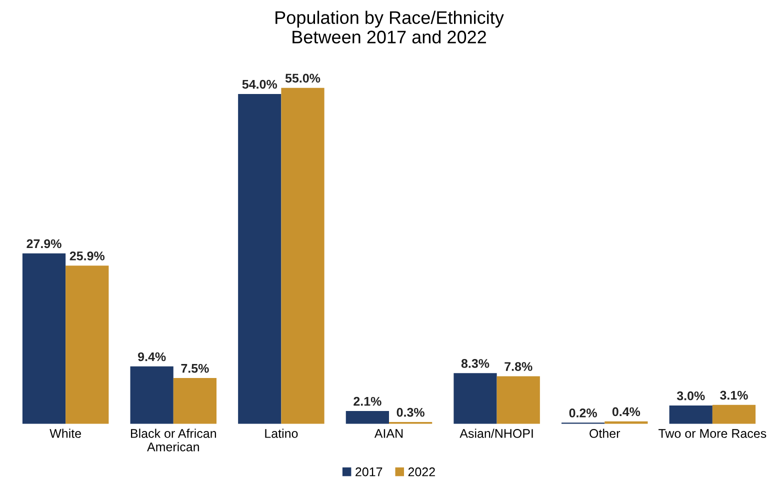 This screenshot has height=490, width=778. Describe the element at coordinates (734, 395) in the screenshot. I see `data-label: 3.1%` at that location.